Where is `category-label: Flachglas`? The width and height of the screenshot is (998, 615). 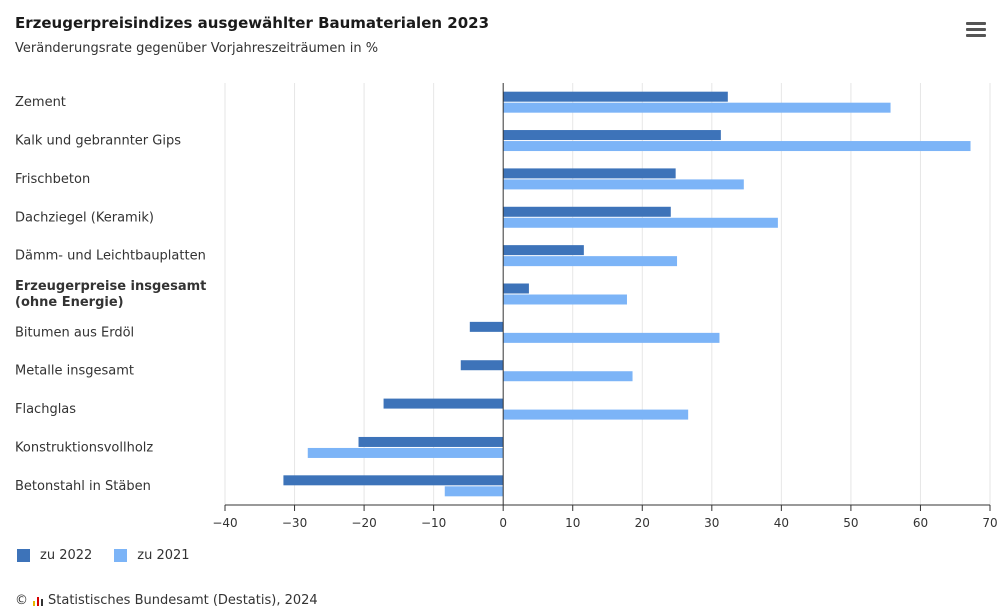 category-label: Flachglas is located at coordinates (45, 409).